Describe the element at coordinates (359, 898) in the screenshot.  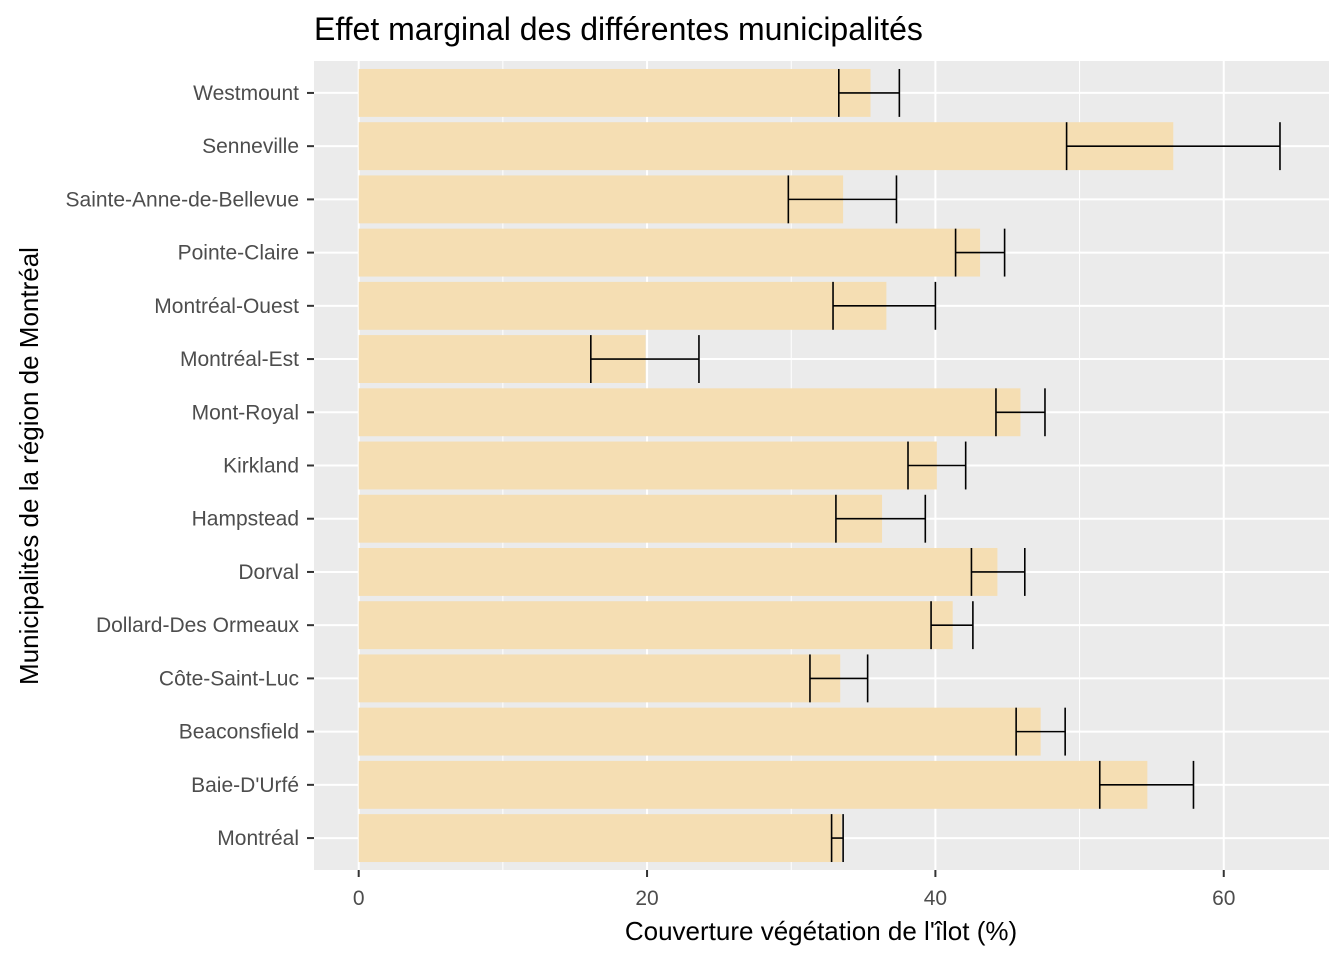
I see `x-tick-label: 0` at that location.